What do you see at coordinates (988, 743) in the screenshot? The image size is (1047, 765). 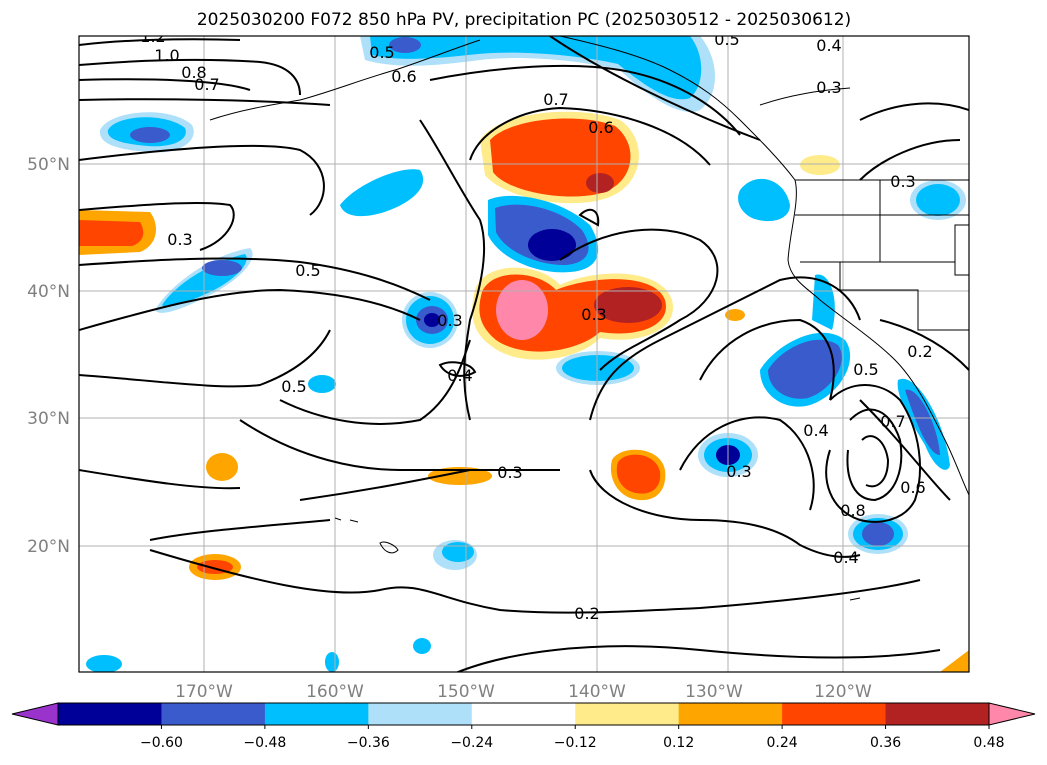 I see `colorbar-tick-label: 0.48` at bounding box center [988, 743].